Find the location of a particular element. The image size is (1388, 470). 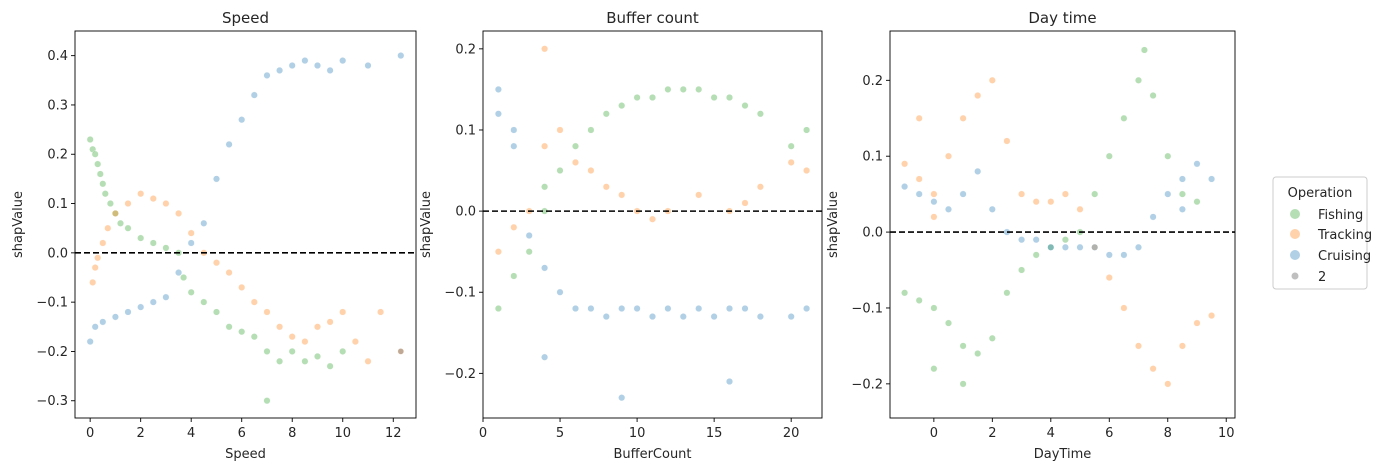

panel-title: Buffer count is located at coordinates (652, 18).